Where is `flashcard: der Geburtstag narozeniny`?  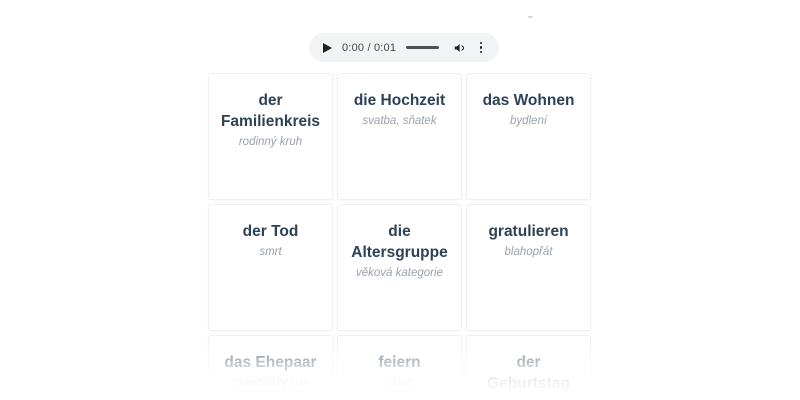 flashcard: der Geburtstag narozeniny is located at coordinates (528, 367).